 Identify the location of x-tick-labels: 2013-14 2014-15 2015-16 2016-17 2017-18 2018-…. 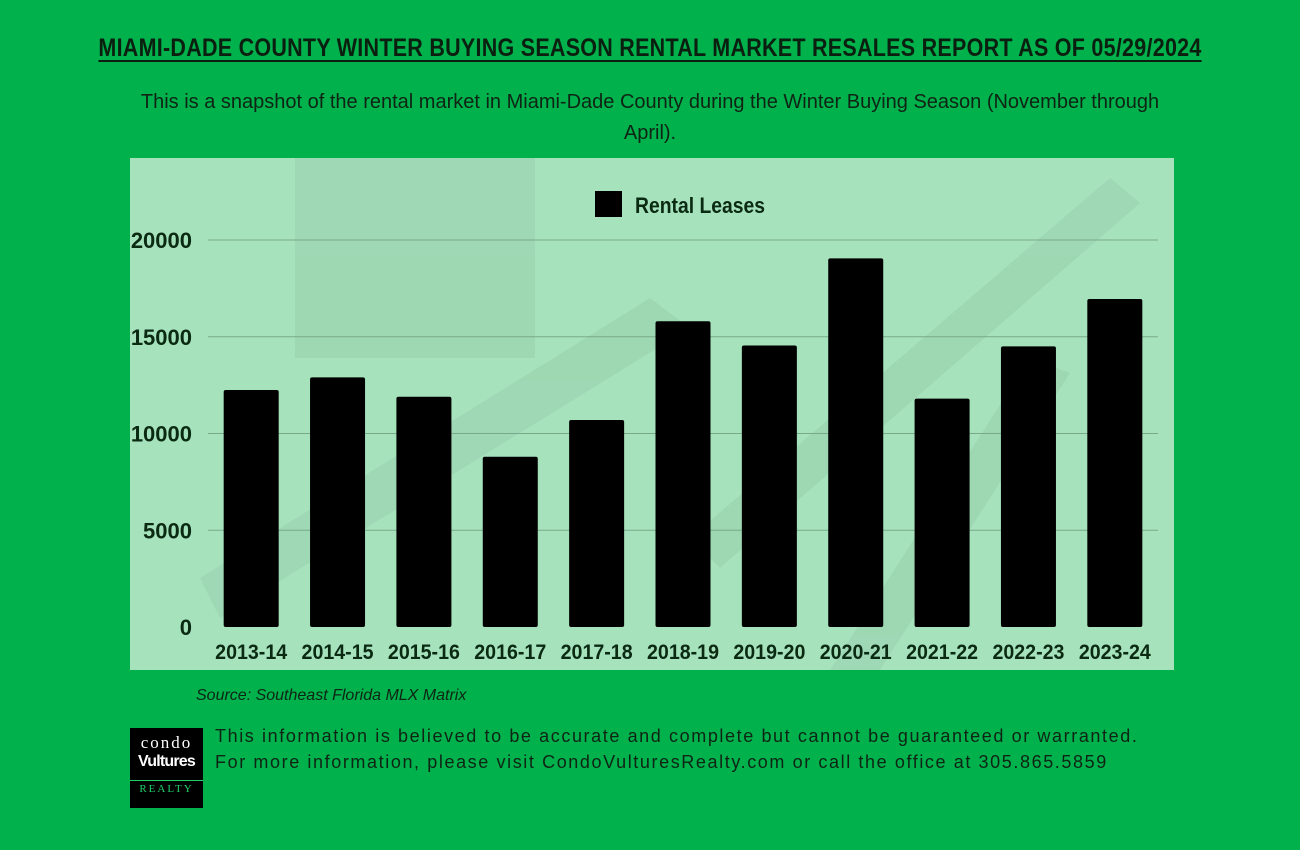
(683, 652).